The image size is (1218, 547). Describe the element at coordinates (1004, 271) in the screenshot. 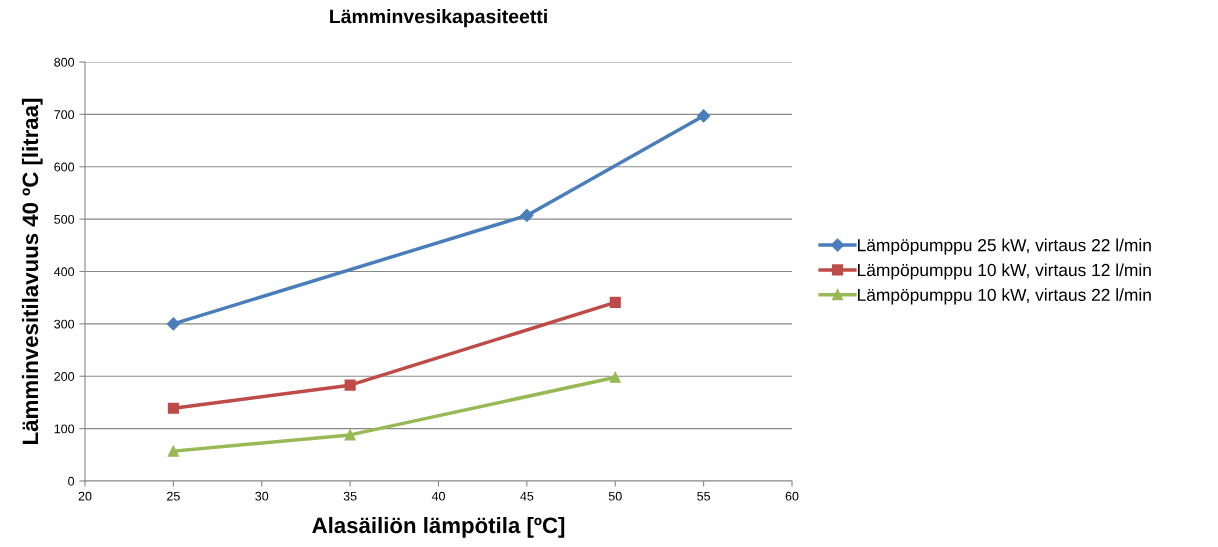

I see `legend-label: Lämpöpumppu 10 kW, virtaus 12 l/min` at that location.